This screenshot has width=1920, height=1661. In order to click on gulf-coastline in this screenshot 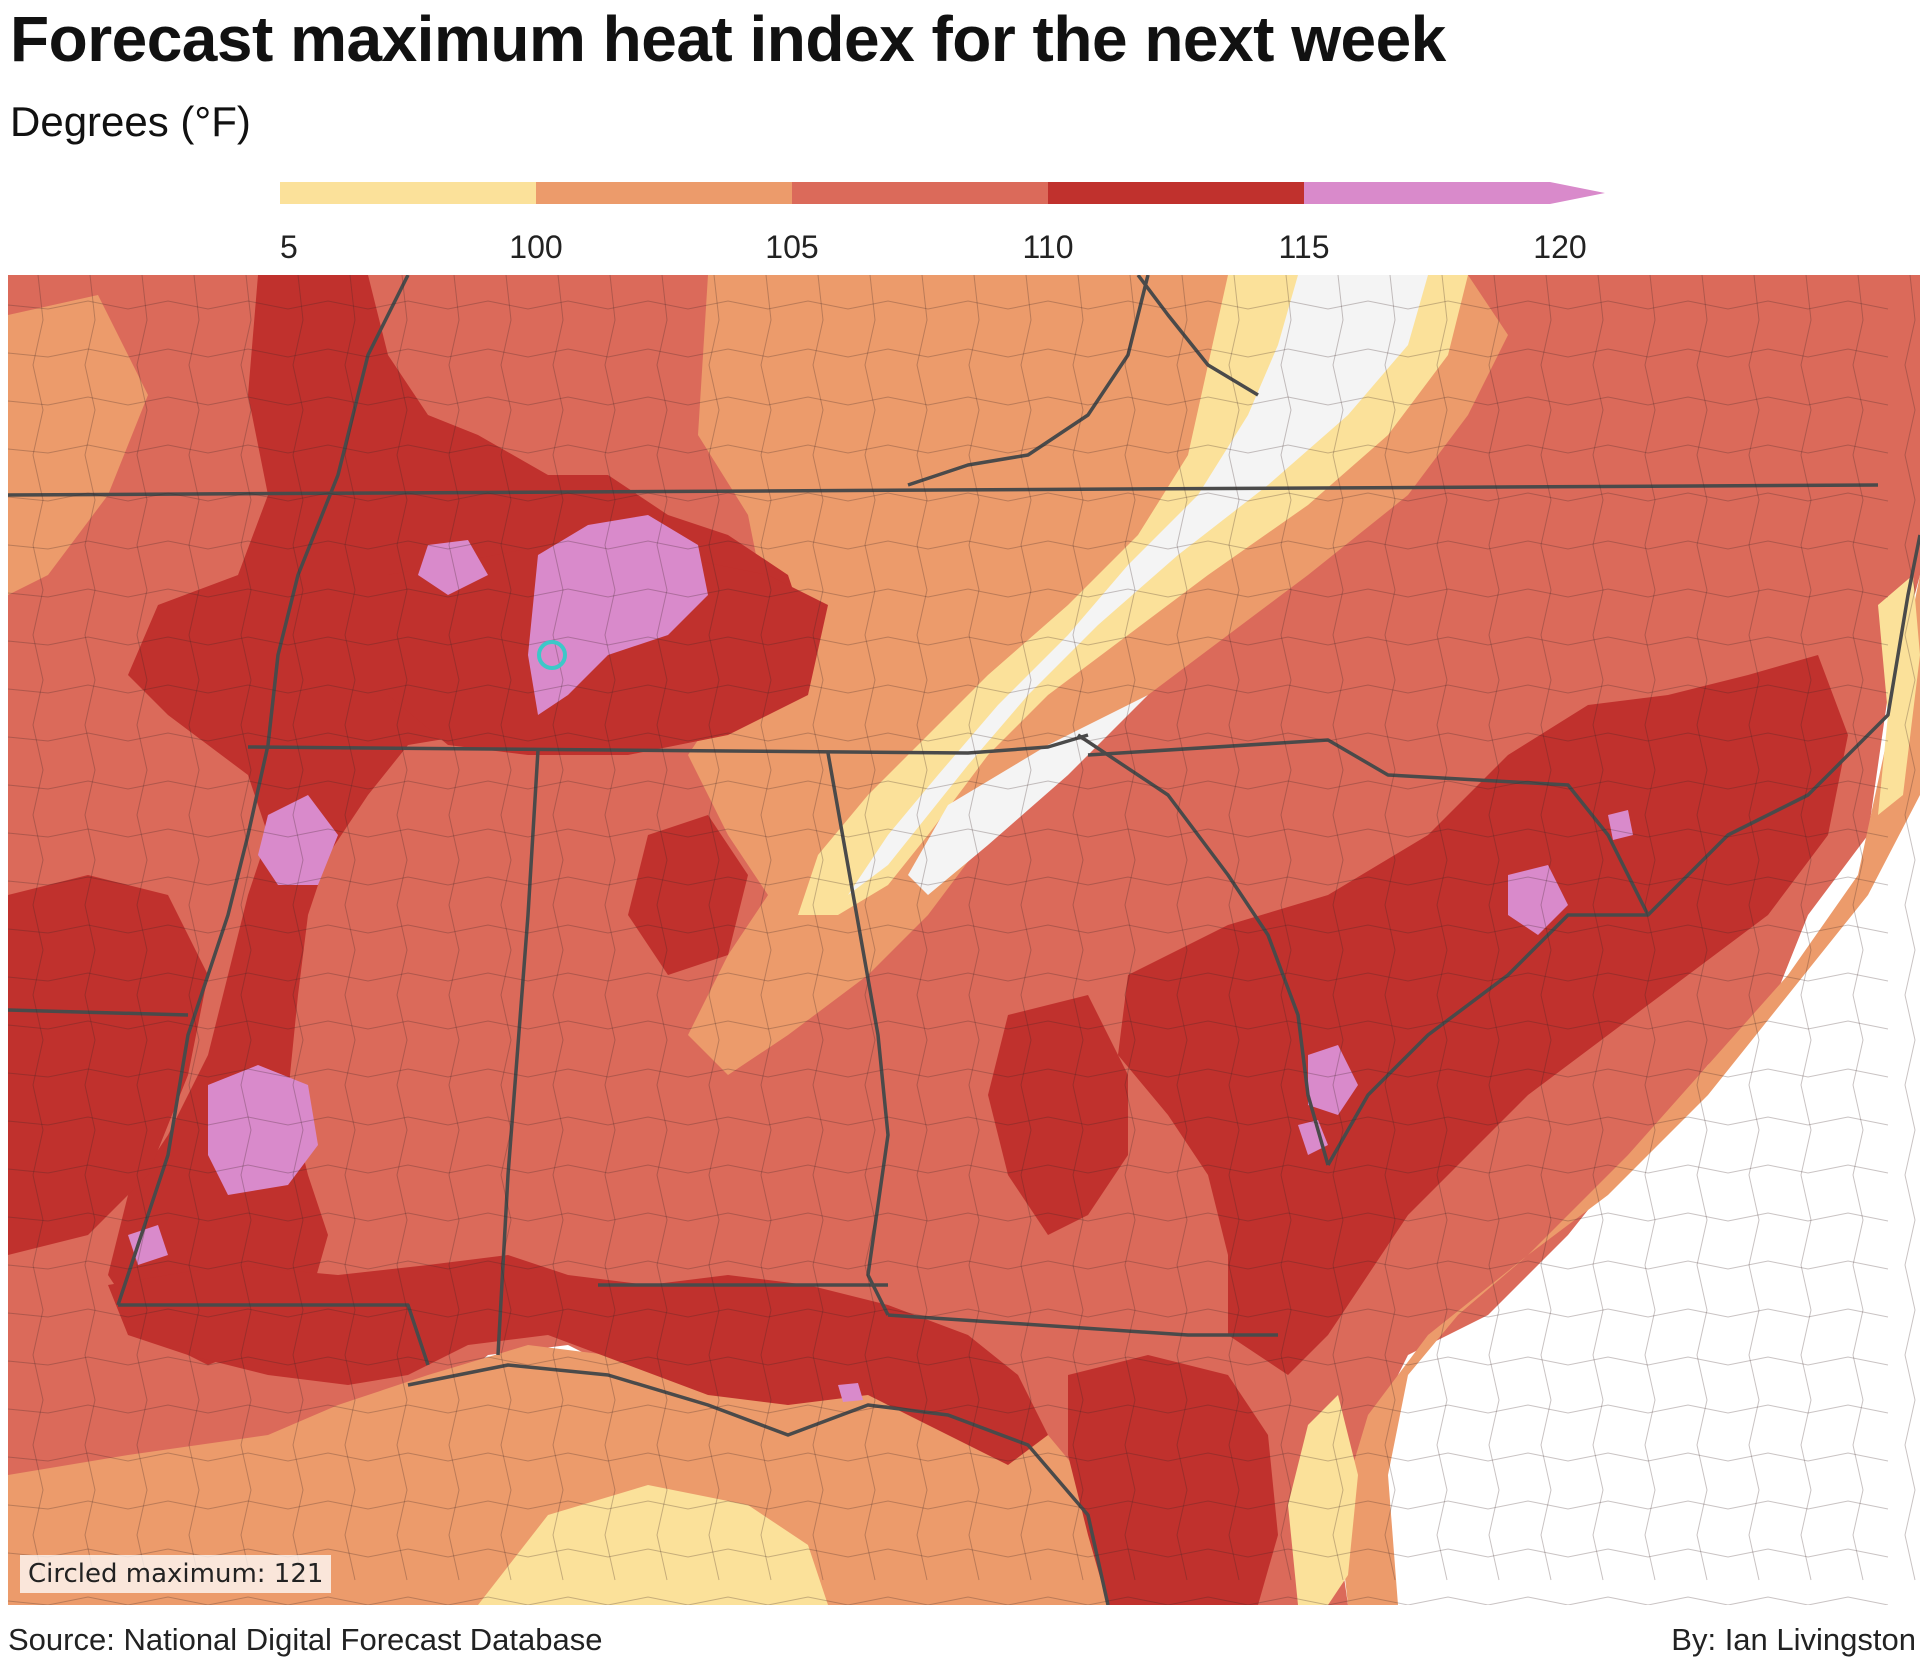, I will do `click(758, 1484)`.